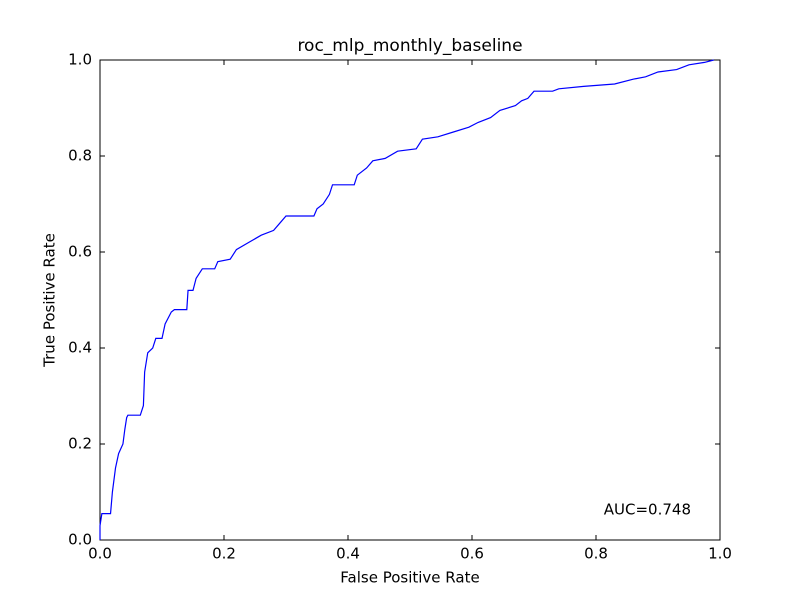 The height and width of the screenshot is (600, 800). What do you see at coordinates (409, 578) in the screenshot?
I see `x-axis-label: False Positive Rate` at bounding box center [409, 578].